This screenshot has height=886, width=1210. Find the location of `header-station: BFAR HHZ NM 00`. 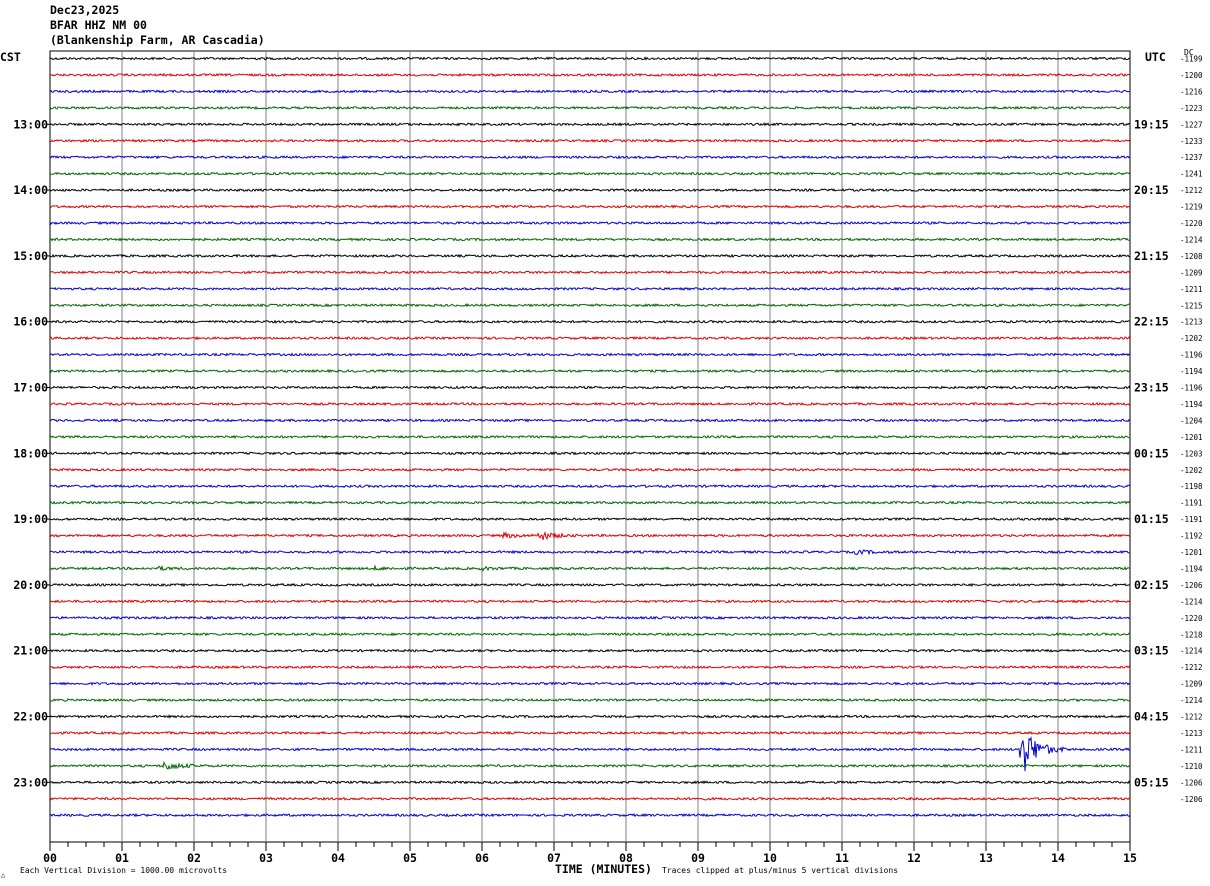

header-station: BFAR HHZ NM 00 is located at coordinates (98, 25).